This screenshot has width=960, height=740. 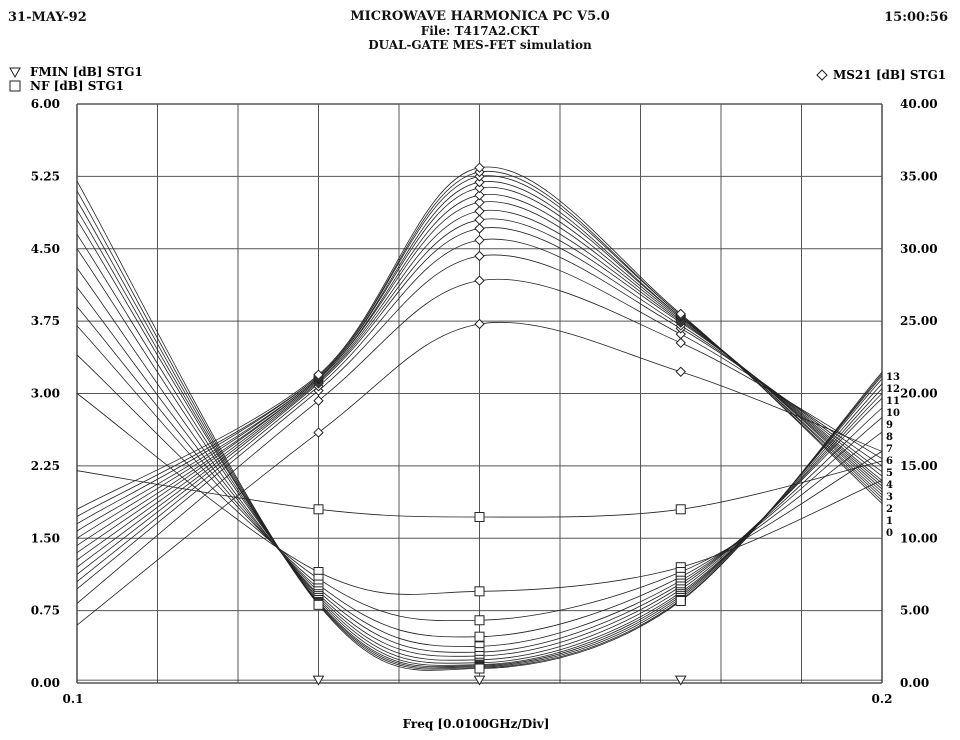 I want to click on right-axis-tick-label: 10.00, so click(x=919, y=538).